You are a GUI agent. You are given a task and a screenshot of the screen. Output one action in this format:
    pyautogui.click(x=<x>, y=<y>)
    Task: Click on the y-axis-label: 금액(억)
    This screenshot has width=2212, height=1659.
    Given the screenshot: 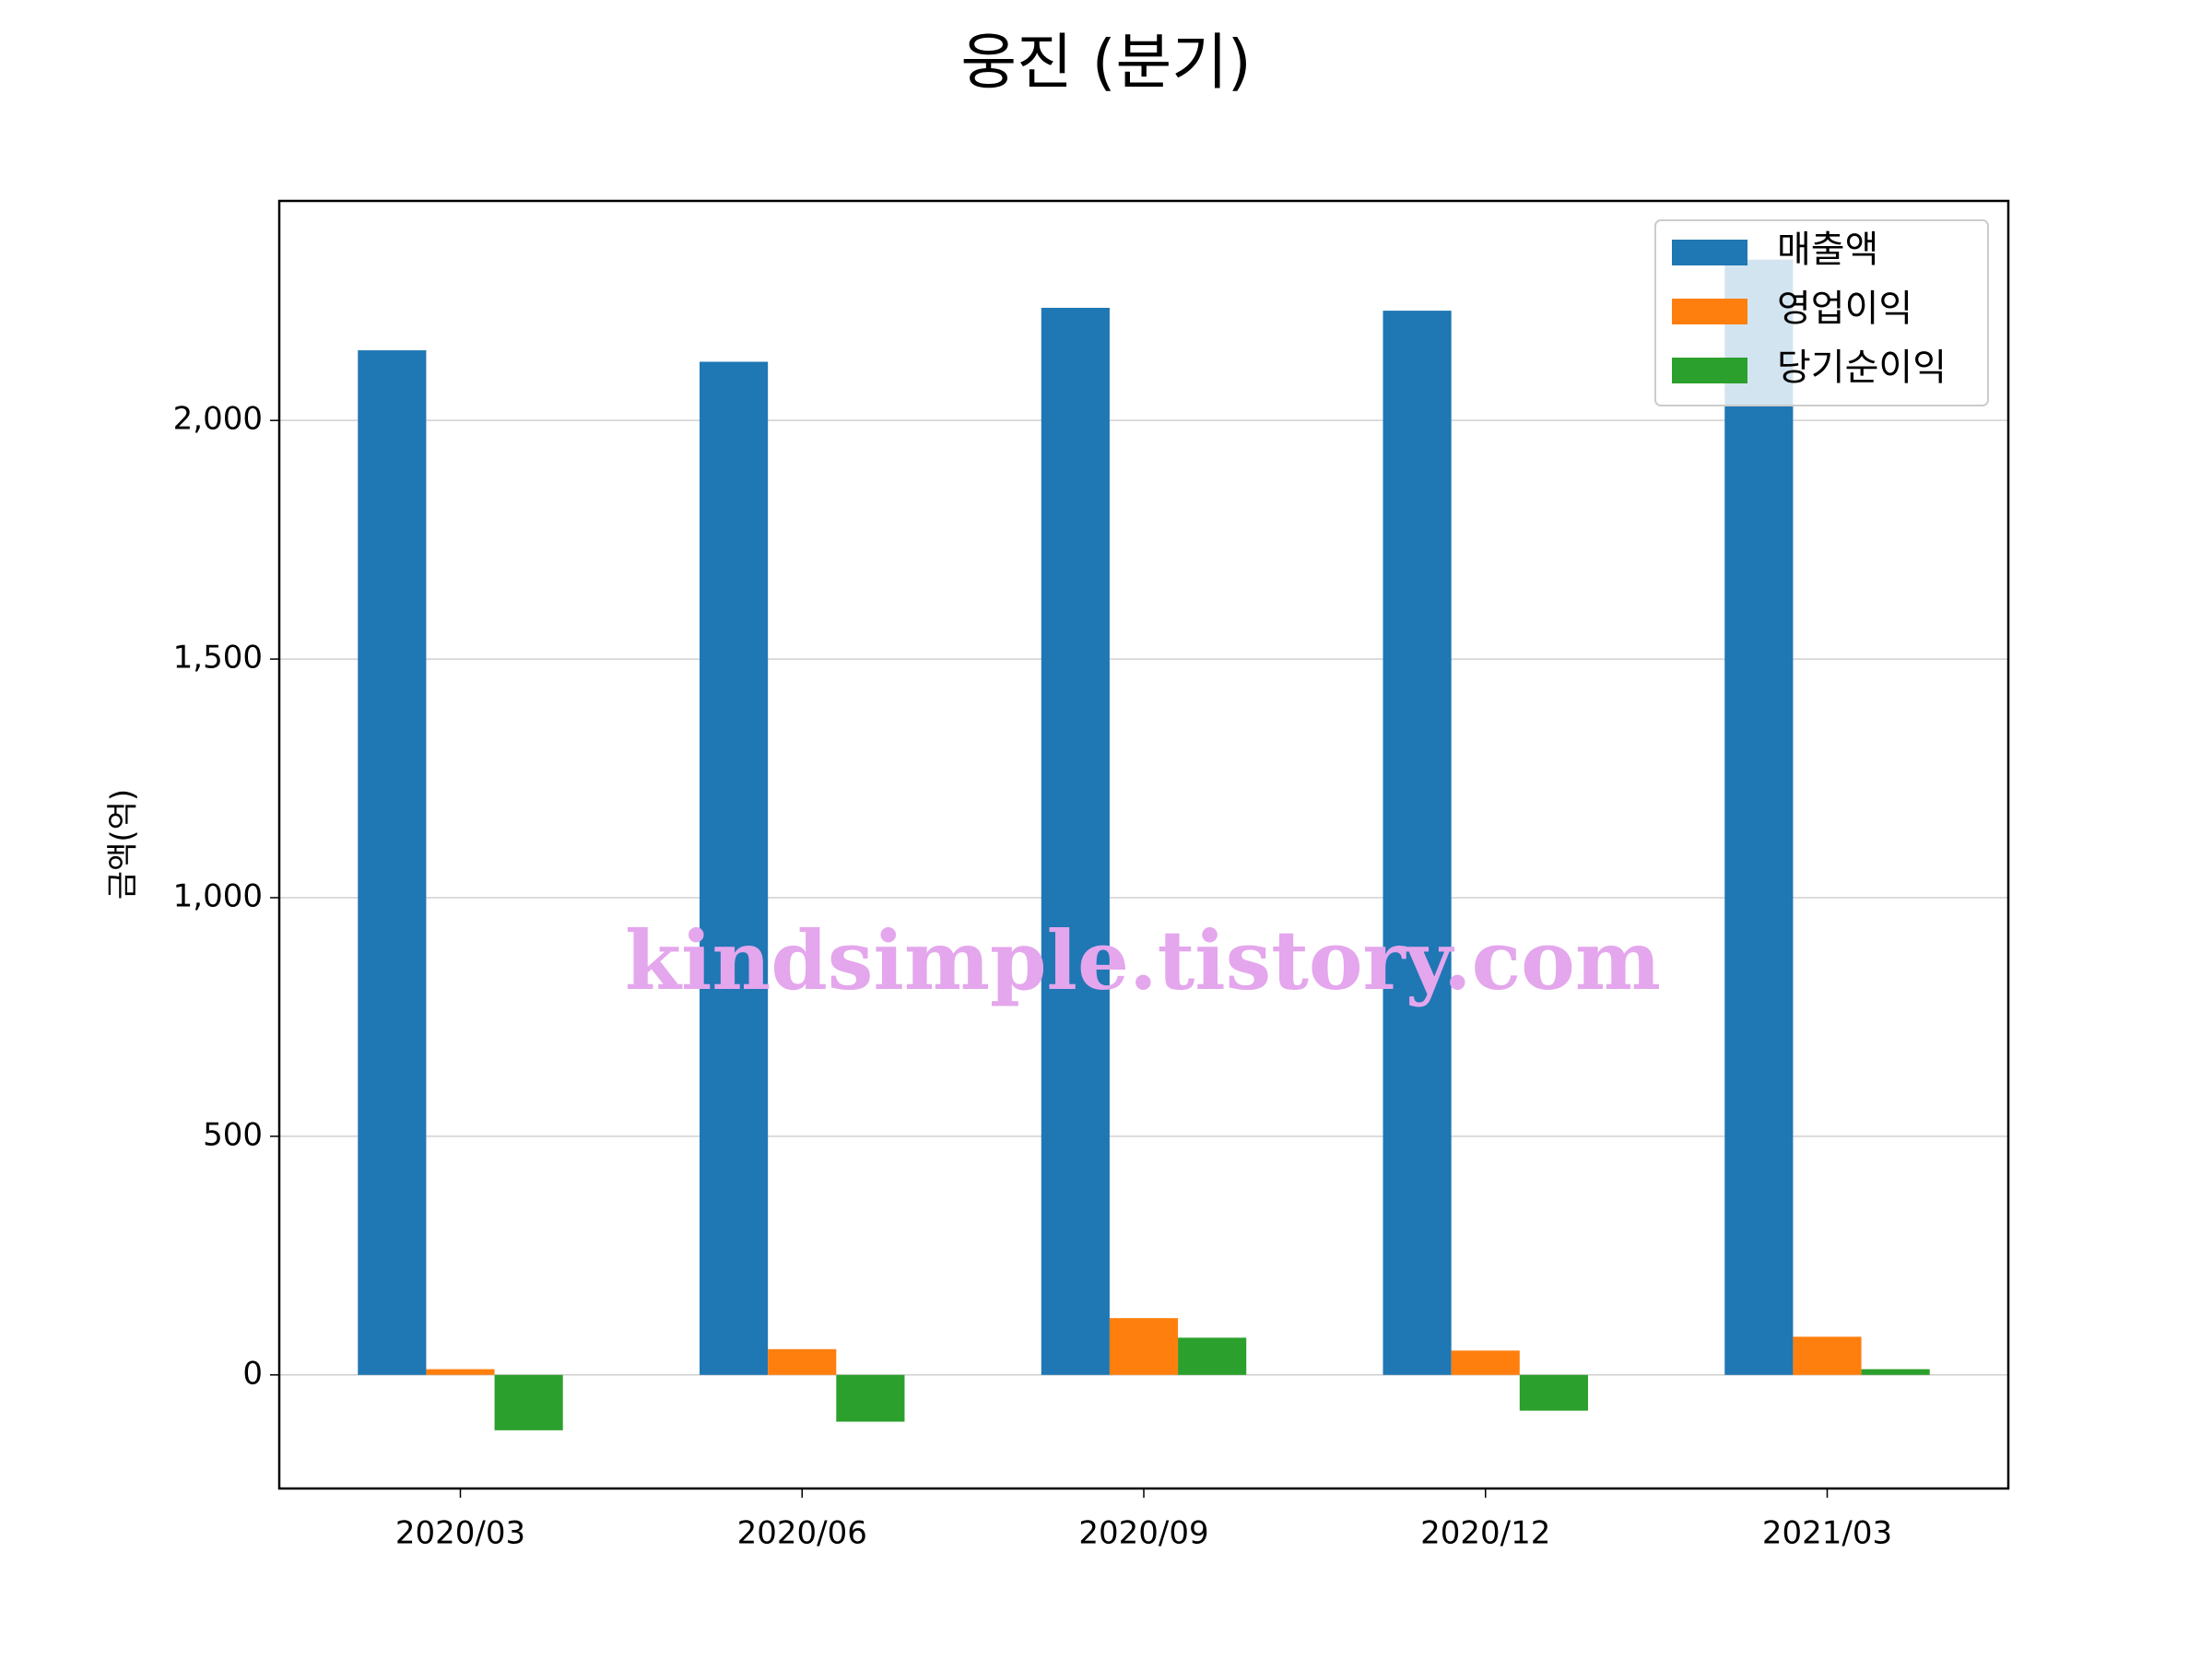 What is the action you would take?
    pyautogui.click(x=123, y=844)
    